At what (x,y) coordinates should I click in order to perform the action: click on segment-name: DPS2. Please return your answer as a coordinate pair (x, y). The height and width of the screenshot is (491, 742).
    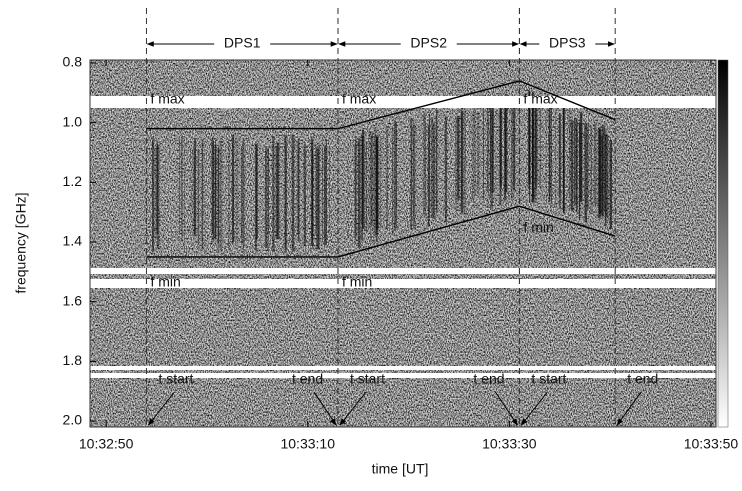
    Looking at the image, I should click on (428, 43).